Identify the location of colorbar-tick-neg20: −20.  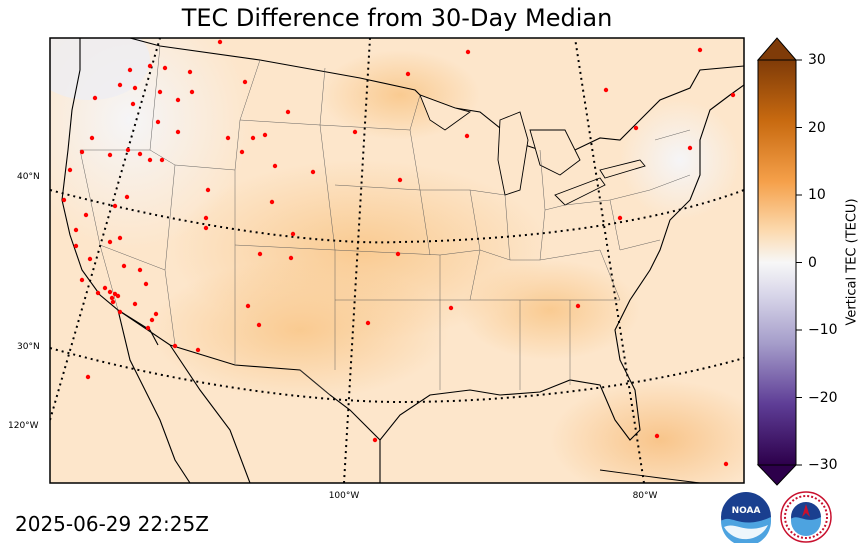
(823, 397).